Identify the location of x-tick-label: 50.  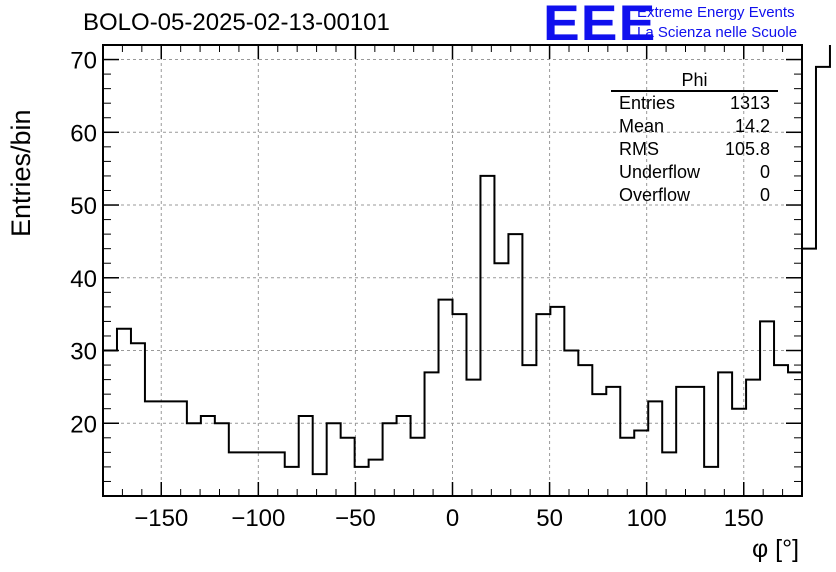
(549, 518).